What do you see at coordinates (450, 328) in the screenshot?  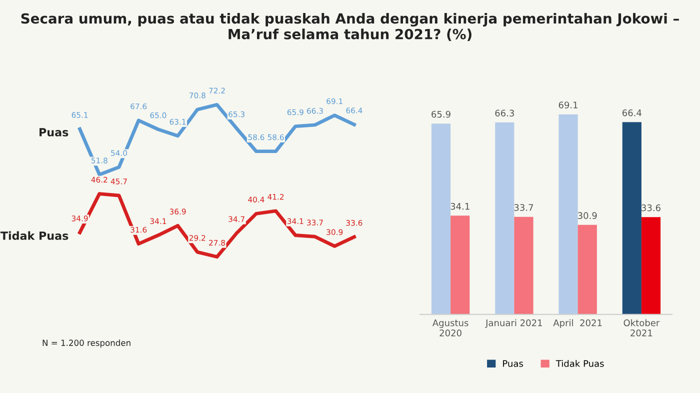 I see `x-tick-label: Agustus 2020` at bounding box center [450, 328].